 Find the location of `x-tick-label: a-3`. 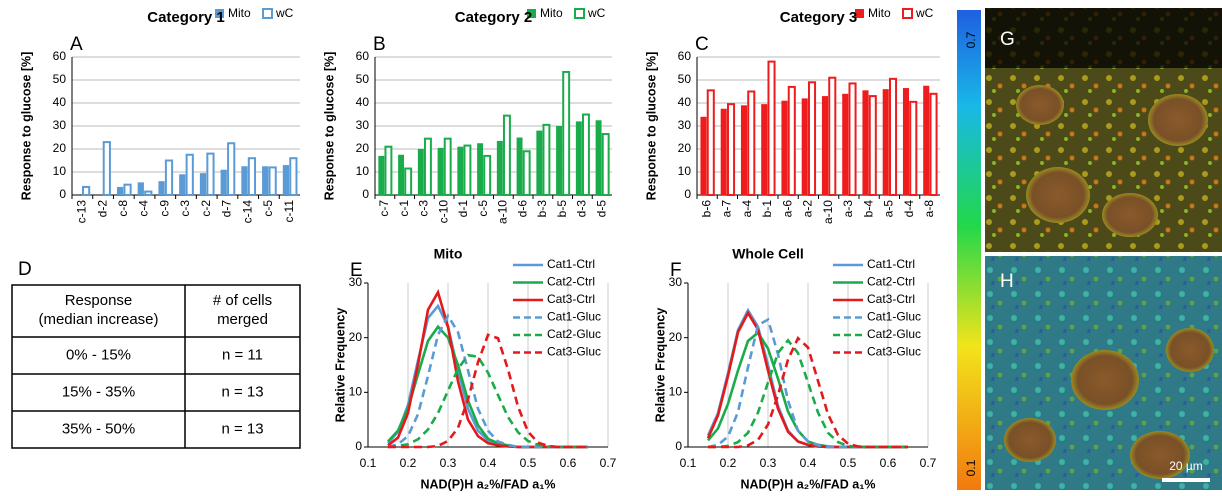

x-tick-label: a-3 is located at coordinates (848, 209).